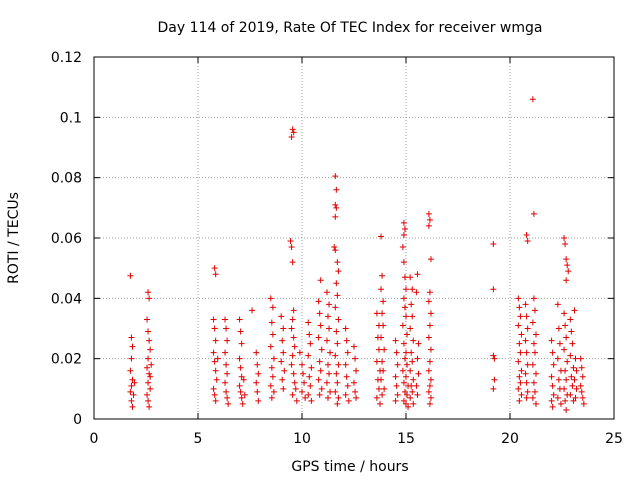  Describe the element at coordinates (66, 179) in the screenshot. I see `y-tick-label: 0.08` at that location.